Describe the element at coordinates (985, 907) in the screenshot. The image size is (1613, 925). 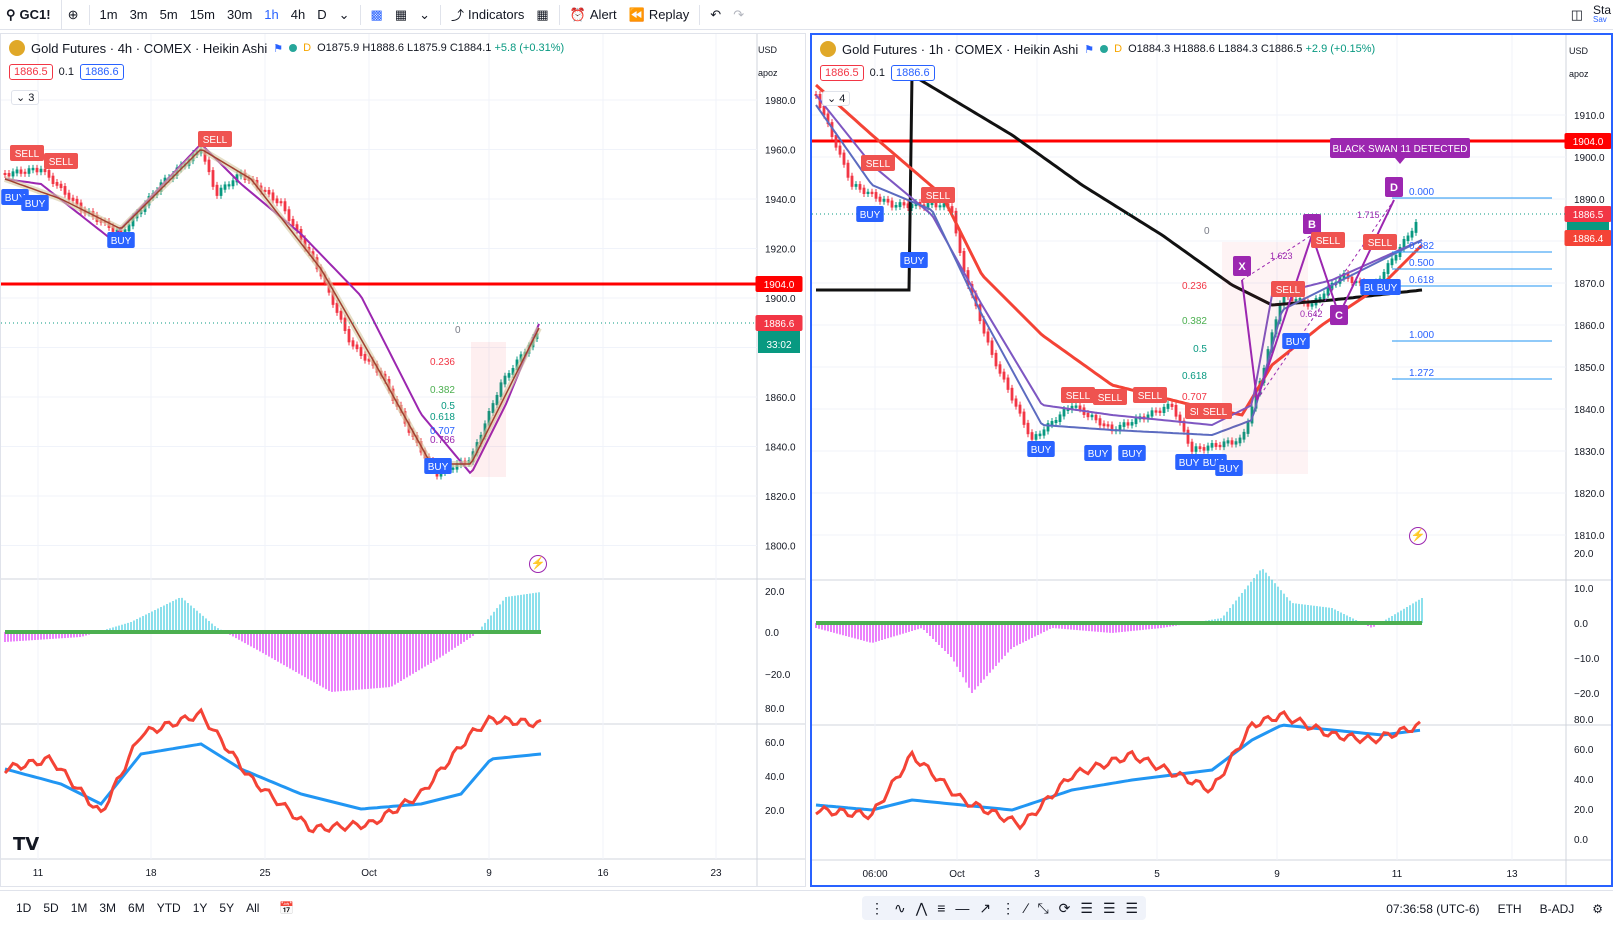
I see `ray-icon: ↗` at that location.